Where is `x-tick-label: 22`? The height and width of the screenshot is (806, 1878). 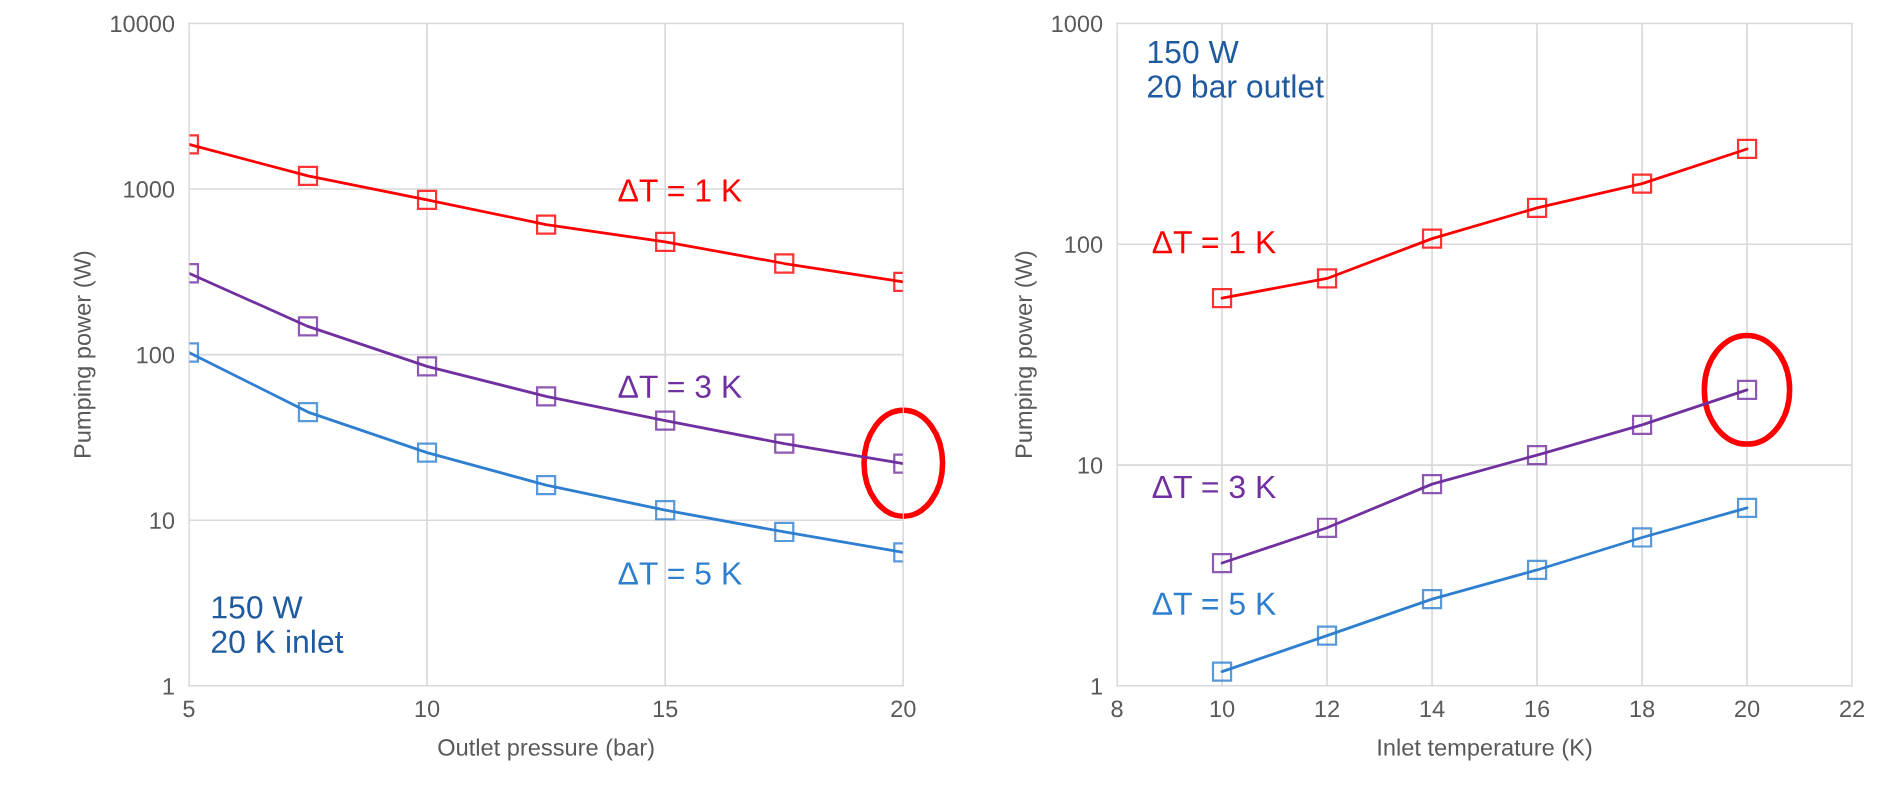
x-tick-label: 22 is located at coordinates (1852, 708).